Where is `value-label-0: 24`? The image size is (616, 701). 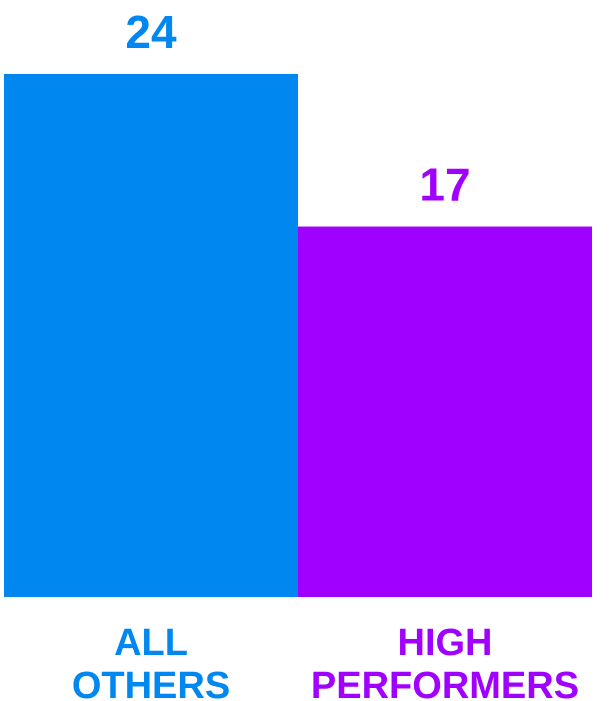
value-label-0: 24 is located at coordinates (151, 32).